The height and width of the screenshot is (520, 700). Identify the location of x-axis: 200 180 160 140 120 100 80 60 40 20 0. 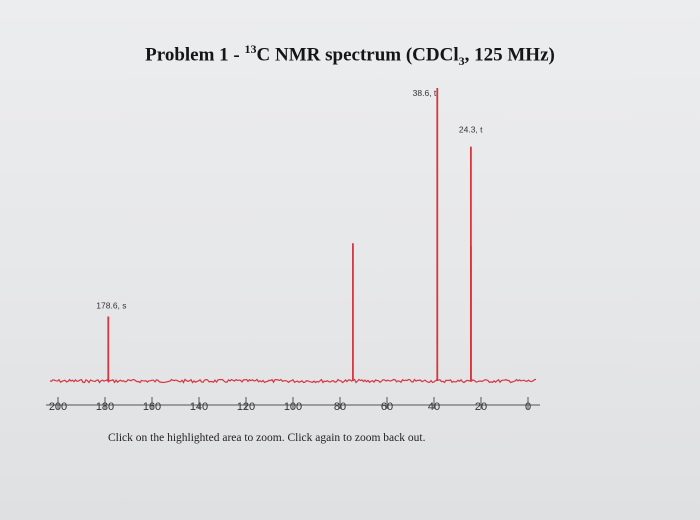
(293, 405).